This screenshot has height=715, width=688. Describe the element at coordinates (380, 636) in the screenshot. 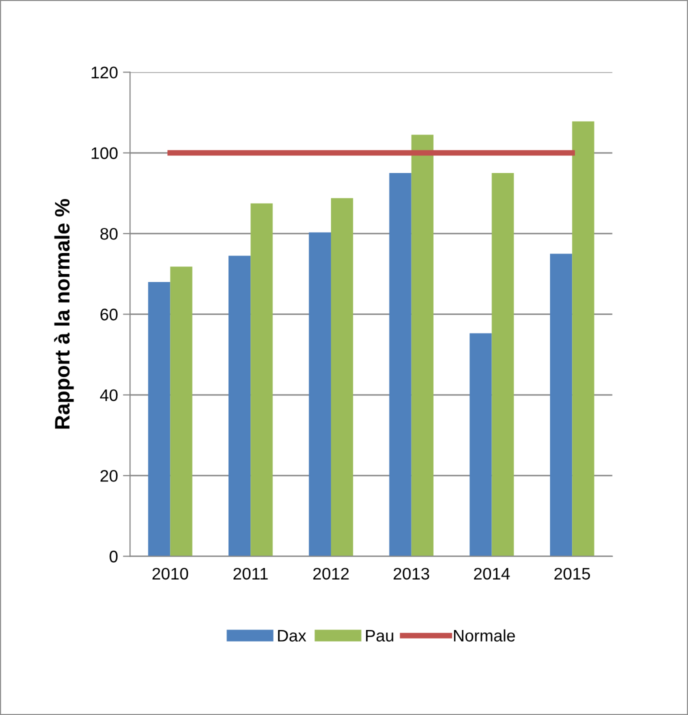

I see `legend-label: Pau` at that location.